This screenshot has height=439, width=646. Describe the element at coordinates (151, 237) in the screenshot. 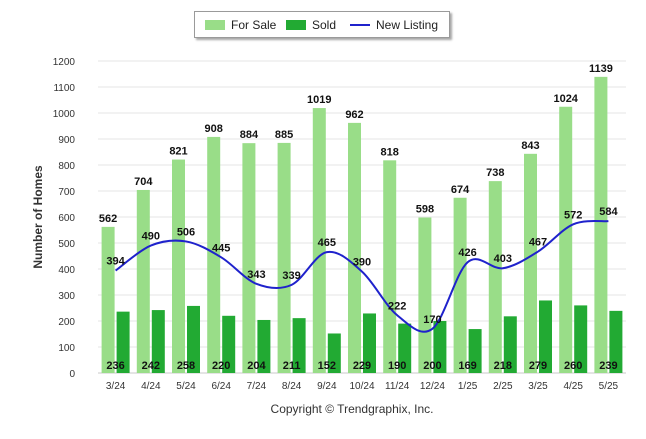

I see `data-label-new-listing: 490` at that location.